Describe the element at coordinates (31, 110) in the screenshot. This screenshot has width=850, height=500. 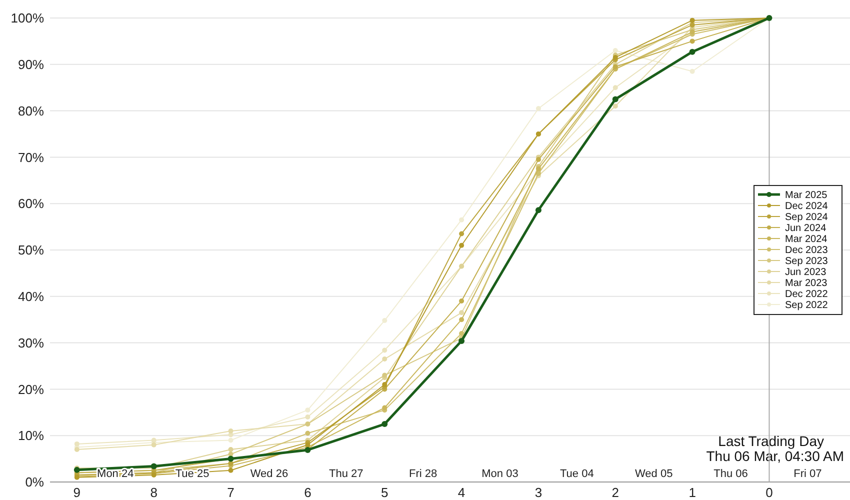
I see `y-tick-label: 80%` at that location.